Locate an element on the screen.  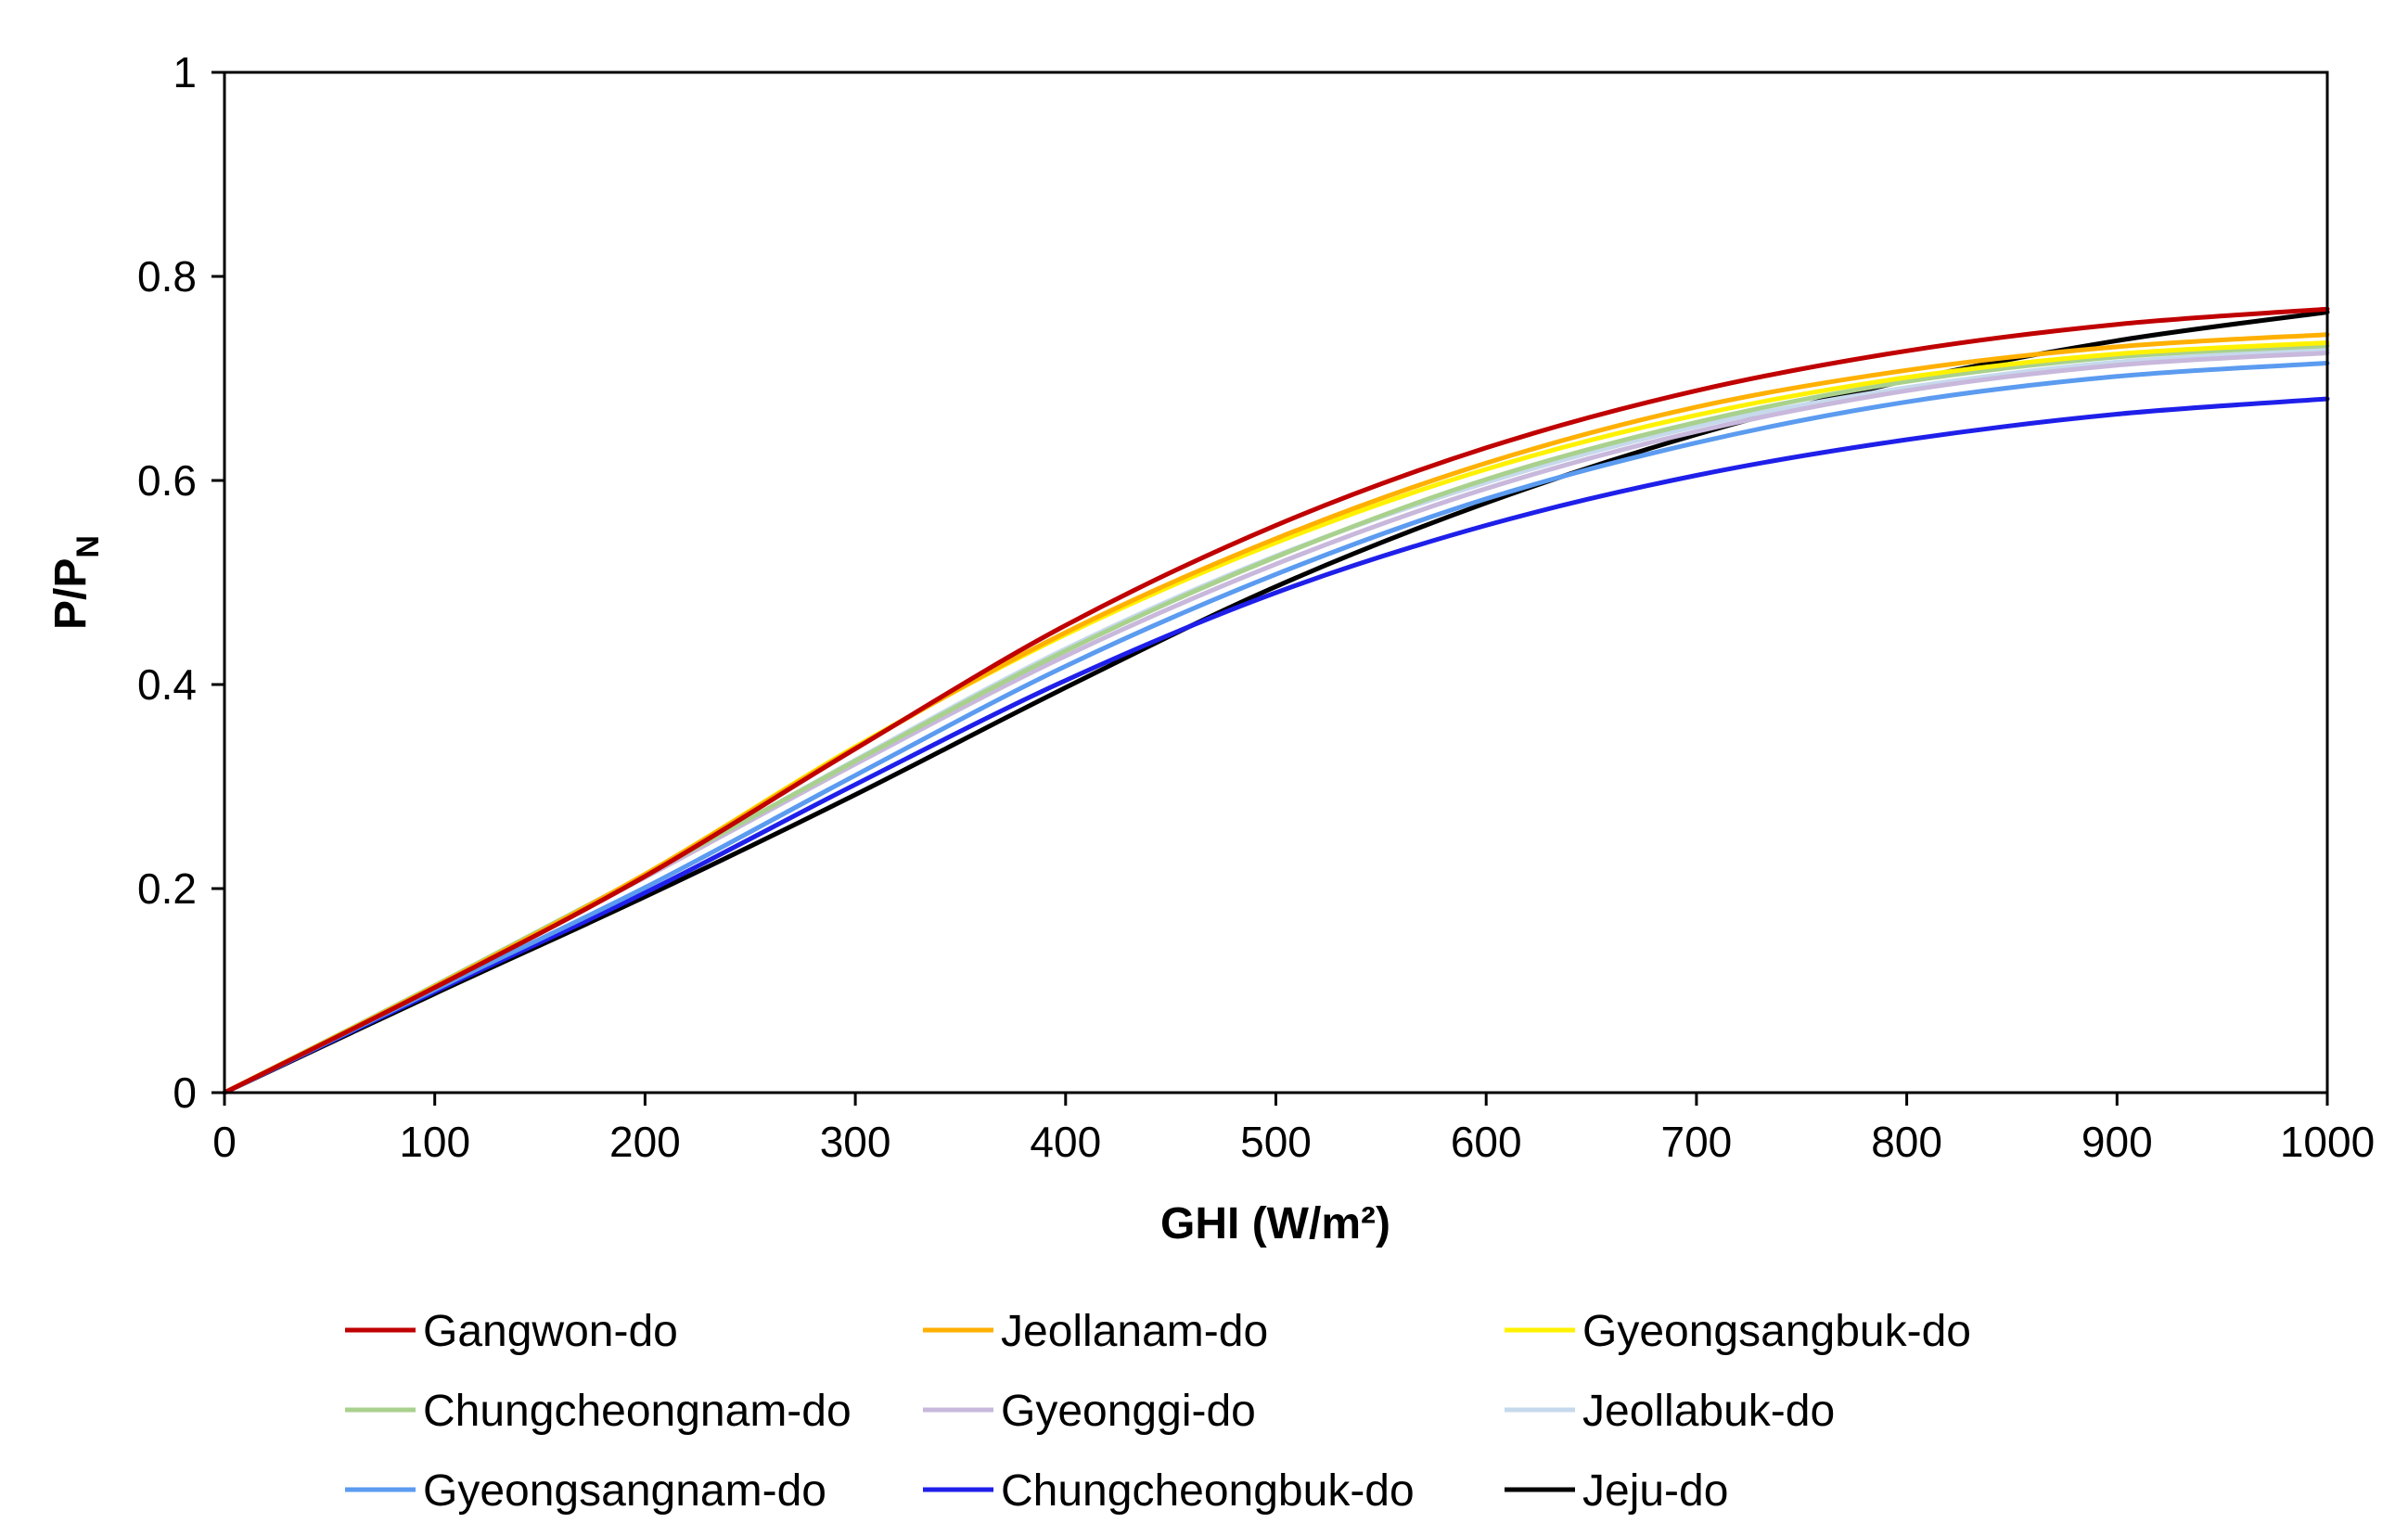
legend-item-chungcheongnam-do: Chungcheongnam-do is located at coordinates (598, 1411).